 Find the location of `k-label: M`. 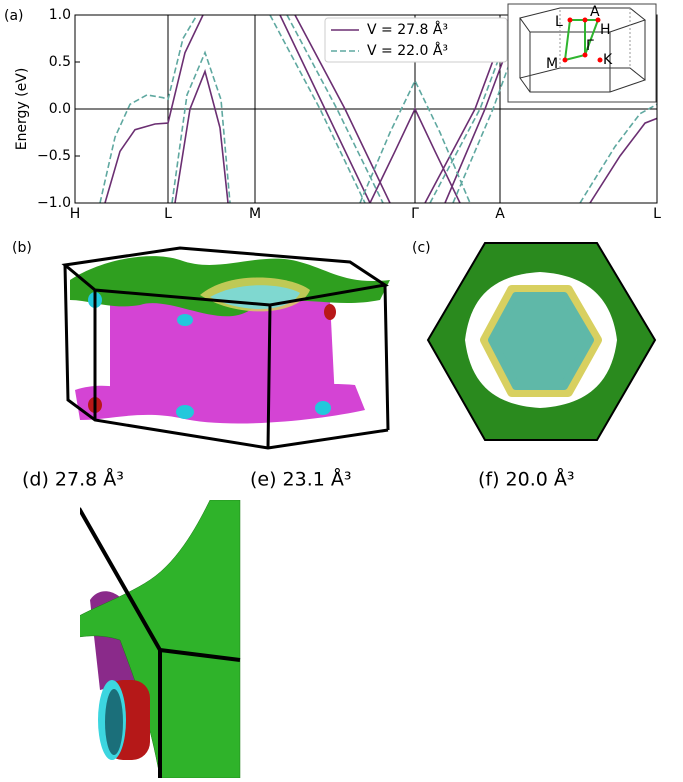

k-label: M is located at coordinates (552, 64).